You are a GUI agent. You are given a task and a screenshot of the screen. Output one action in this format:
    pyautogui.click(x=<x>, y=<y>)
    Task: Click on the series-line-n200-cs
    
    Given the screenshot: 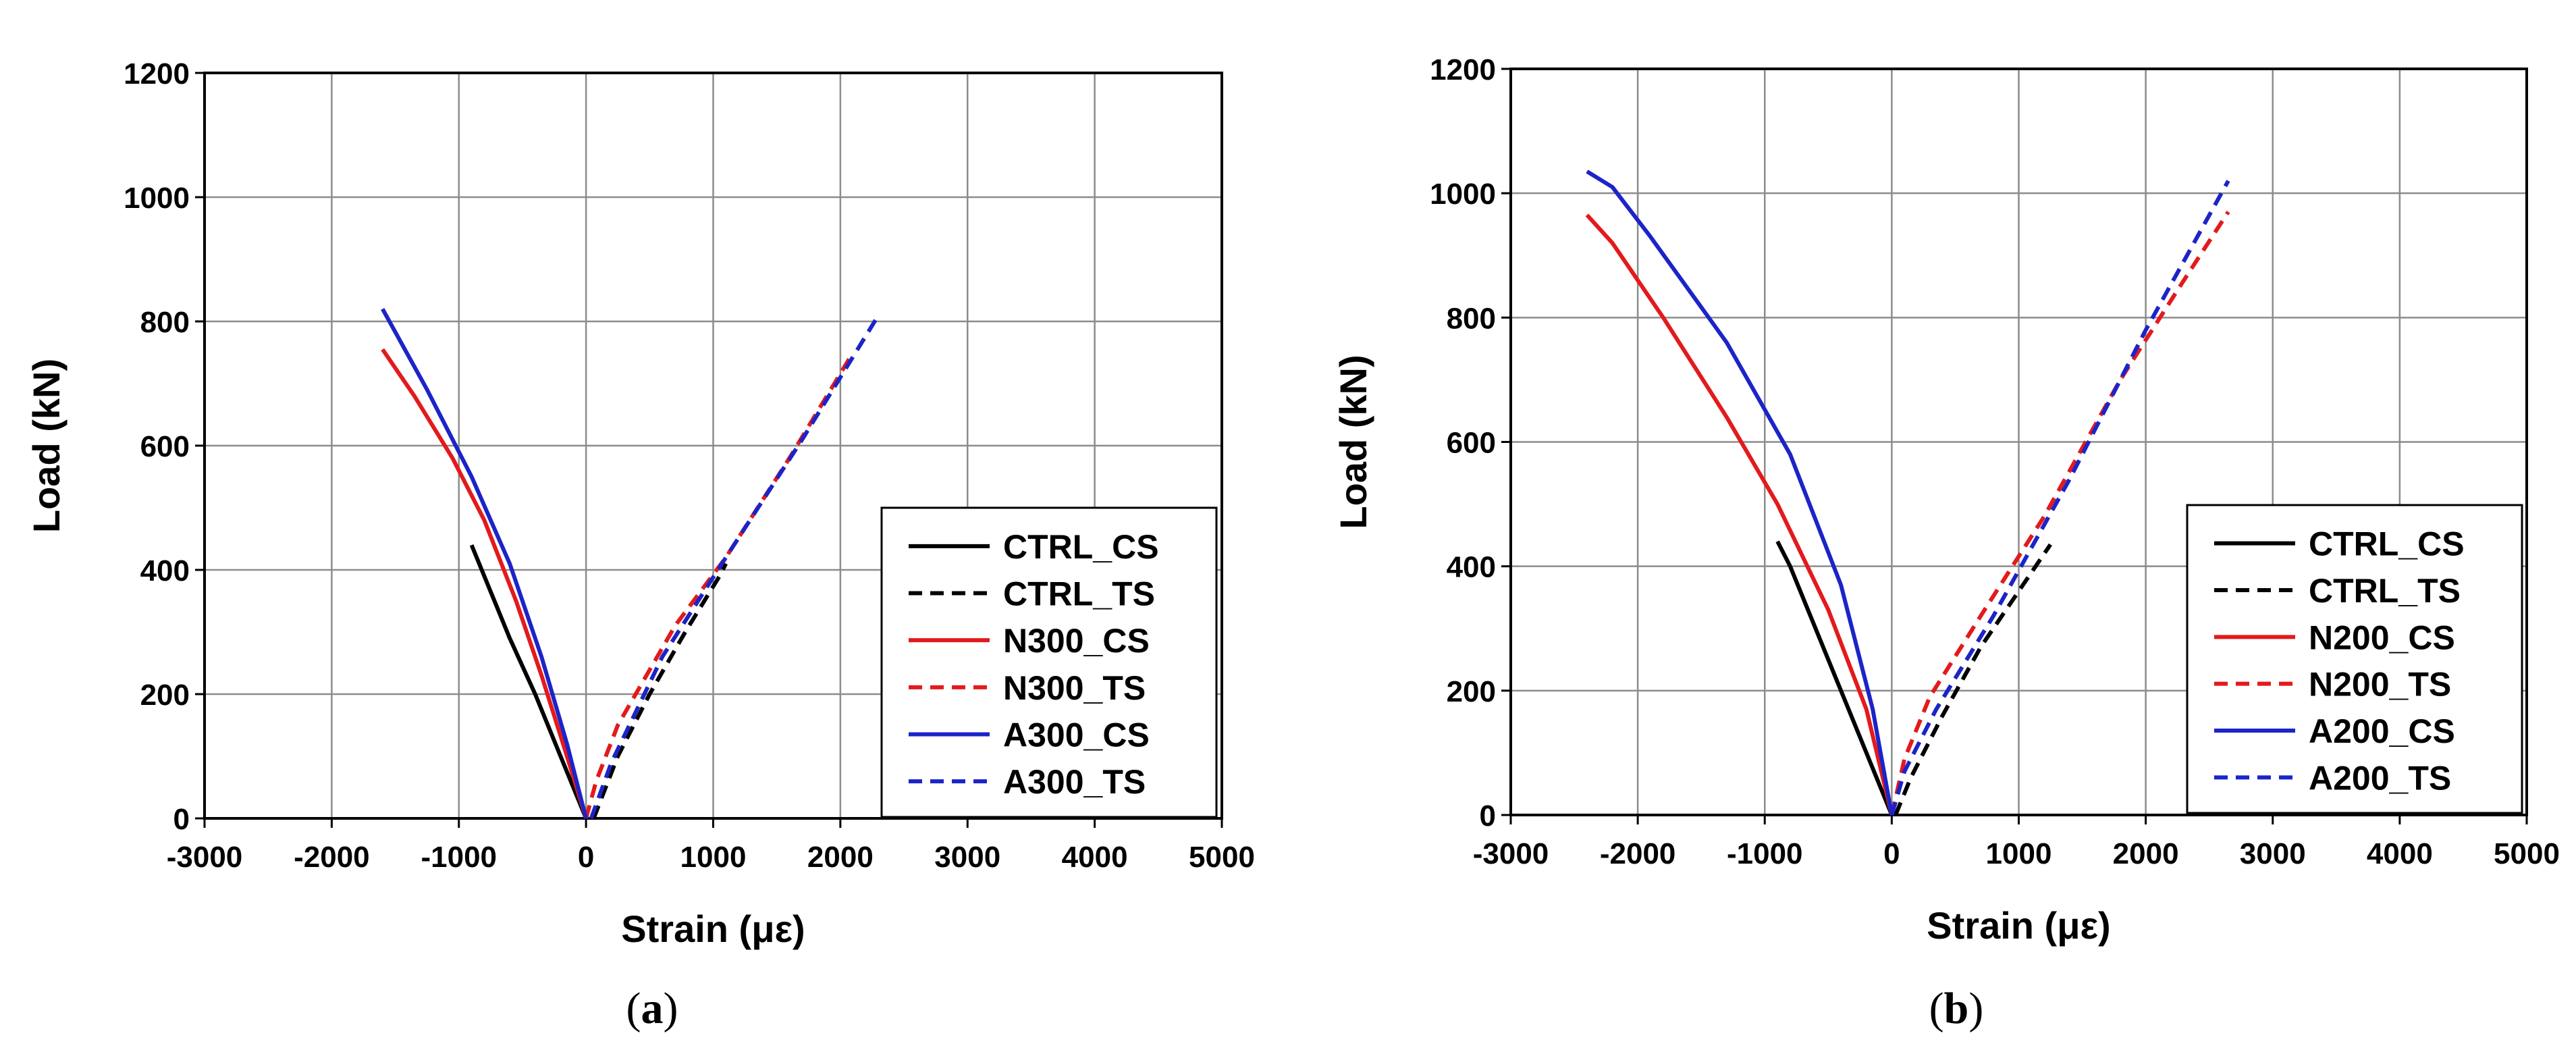 What is the action you would take?
    pyautogui.click(x=1740, y=514)
    